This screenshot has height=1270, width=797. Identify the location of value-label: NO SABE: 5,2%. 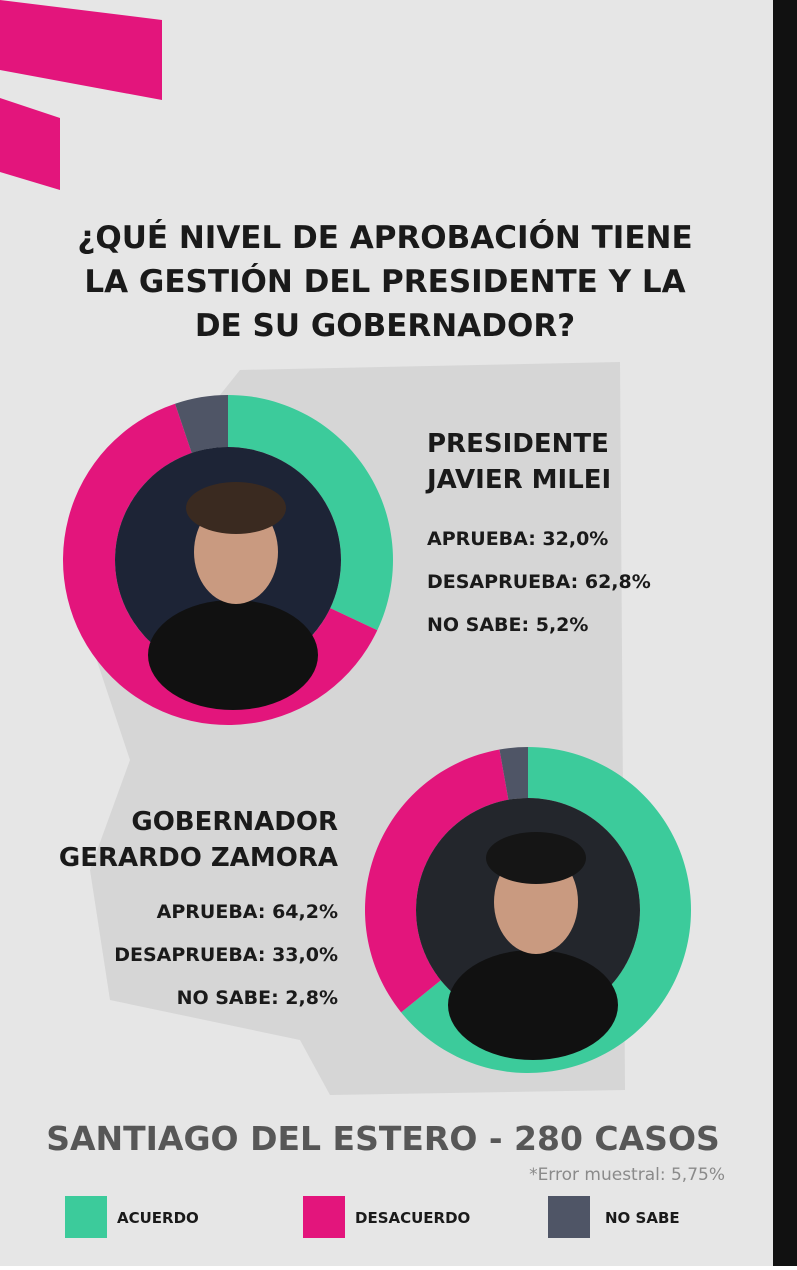
(507, 625).